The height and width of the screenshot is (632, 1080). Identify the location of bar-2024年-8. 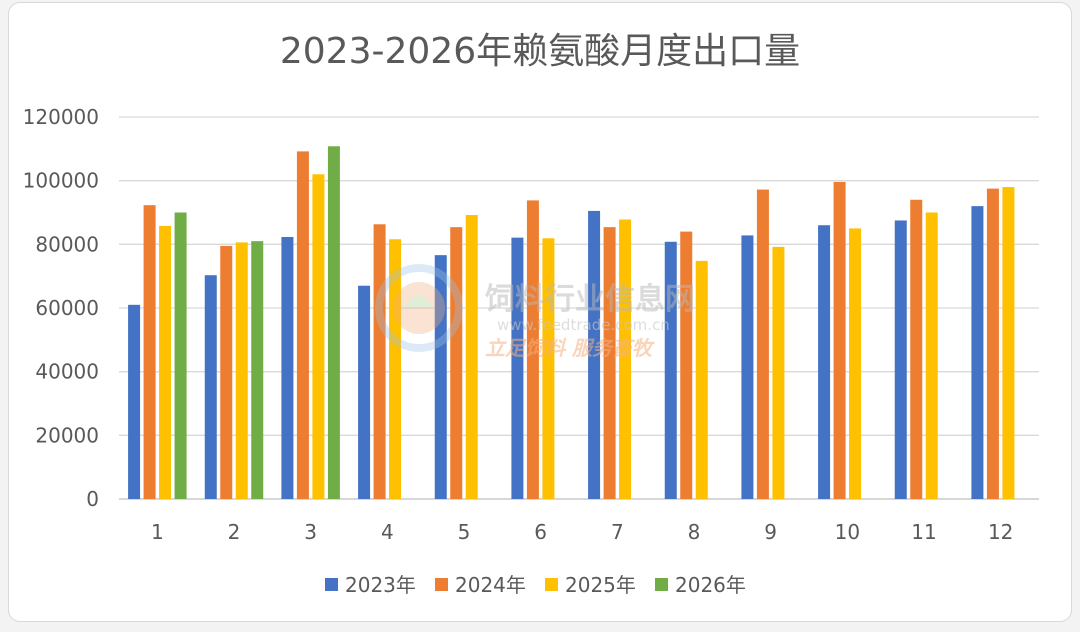
(686, 365).